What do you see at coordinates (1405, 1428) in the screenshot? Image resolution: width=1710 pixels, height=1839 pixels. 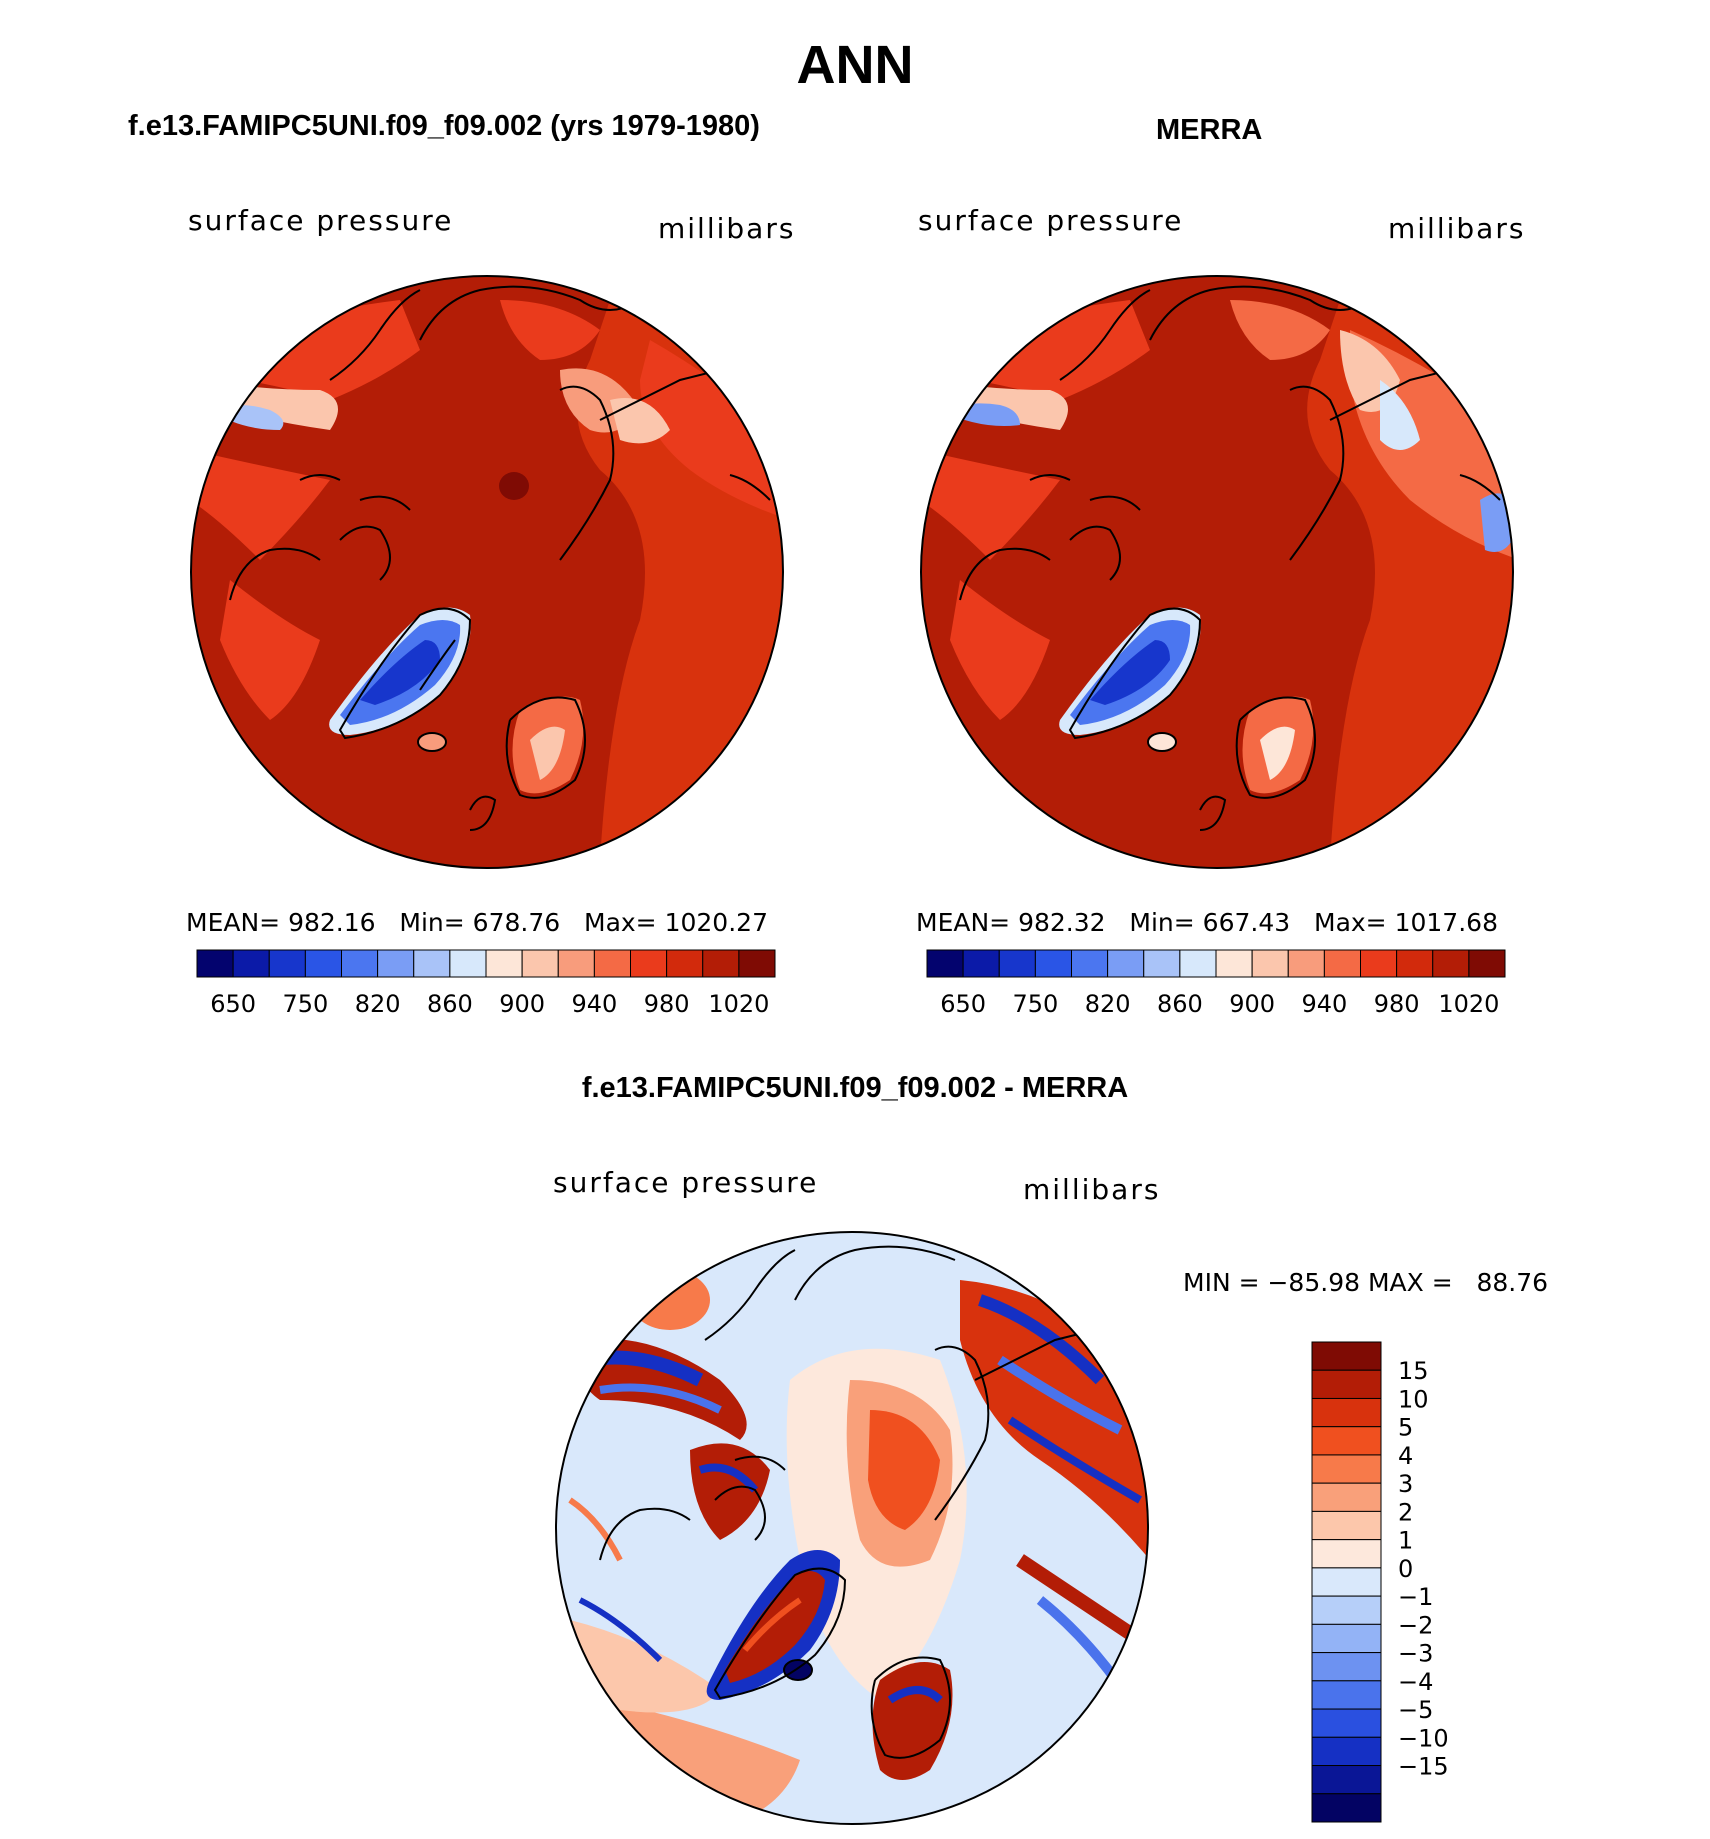 I see `colorbar-tick-label: 5` at bounding box center [1405, 1428].